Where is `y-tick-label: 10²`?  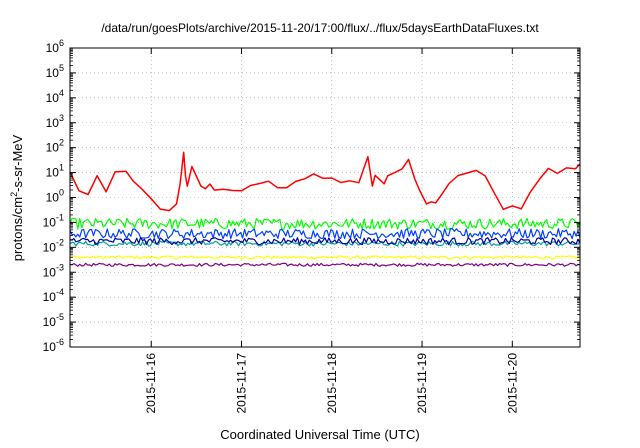 y-tick-label: 10² is located at coordinates (55, 146).